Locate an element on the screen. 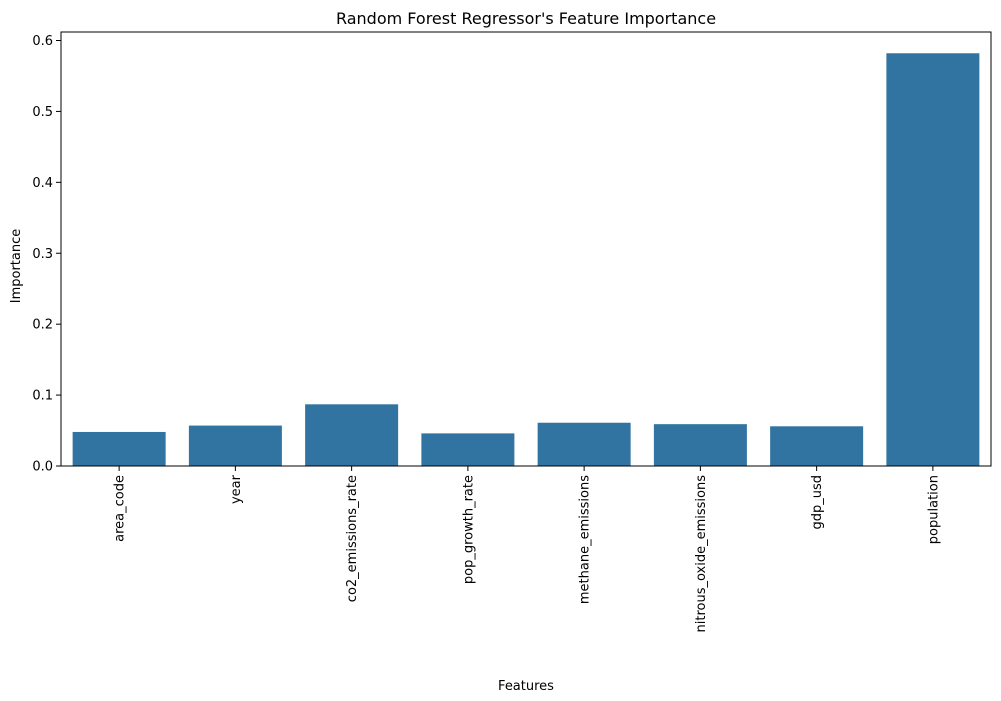  x-tick-label-nitrous-oxide-emissions: nitrous_oxide_emissions is located at coordinates (701, 554).